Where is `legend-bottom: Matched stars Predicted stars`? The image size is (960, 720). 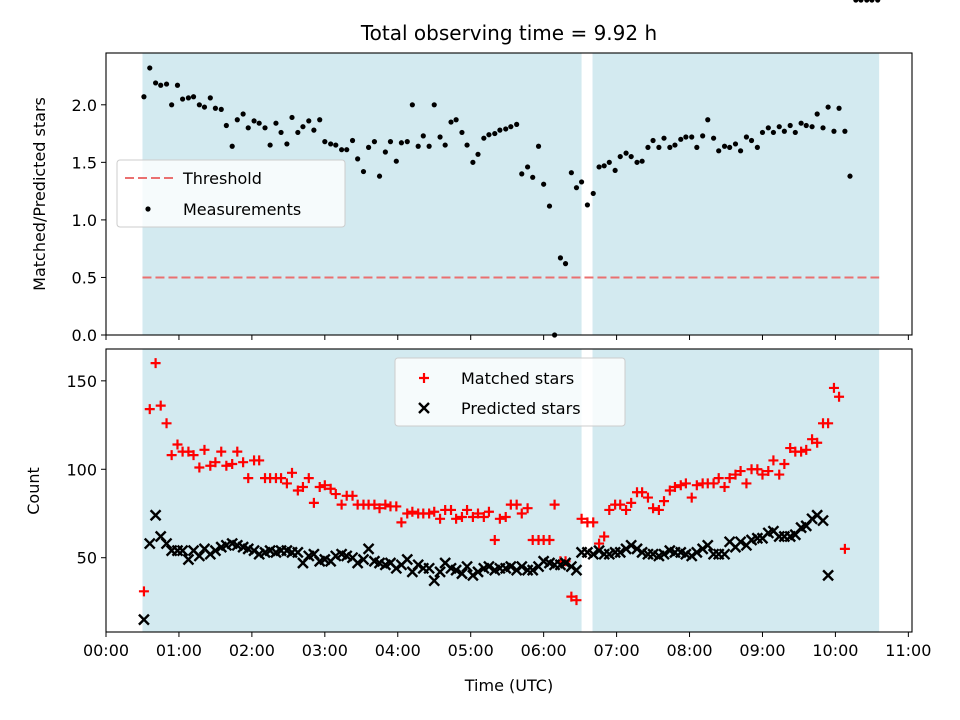 legend-bottom: Matched stars Predicted stars is located at coordinates (510, 392).